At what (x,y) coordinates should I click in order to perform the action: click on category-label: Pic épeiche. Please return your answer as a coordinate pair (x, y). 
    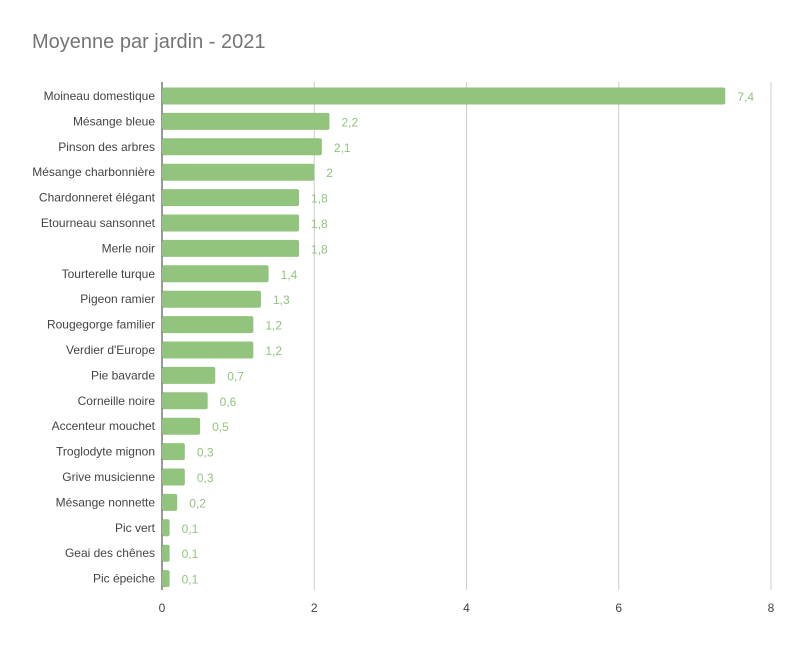
    Looking at the image, I should click on (124, 579).